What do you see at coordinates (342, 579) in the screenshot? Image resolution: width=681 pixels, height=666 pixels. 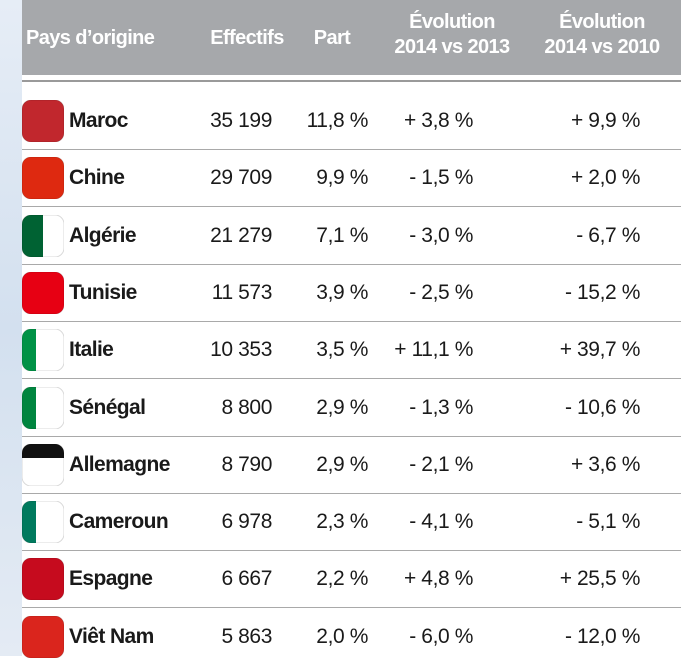 I see `table-cell: 2,2 %` at bounding box center [342, 579].